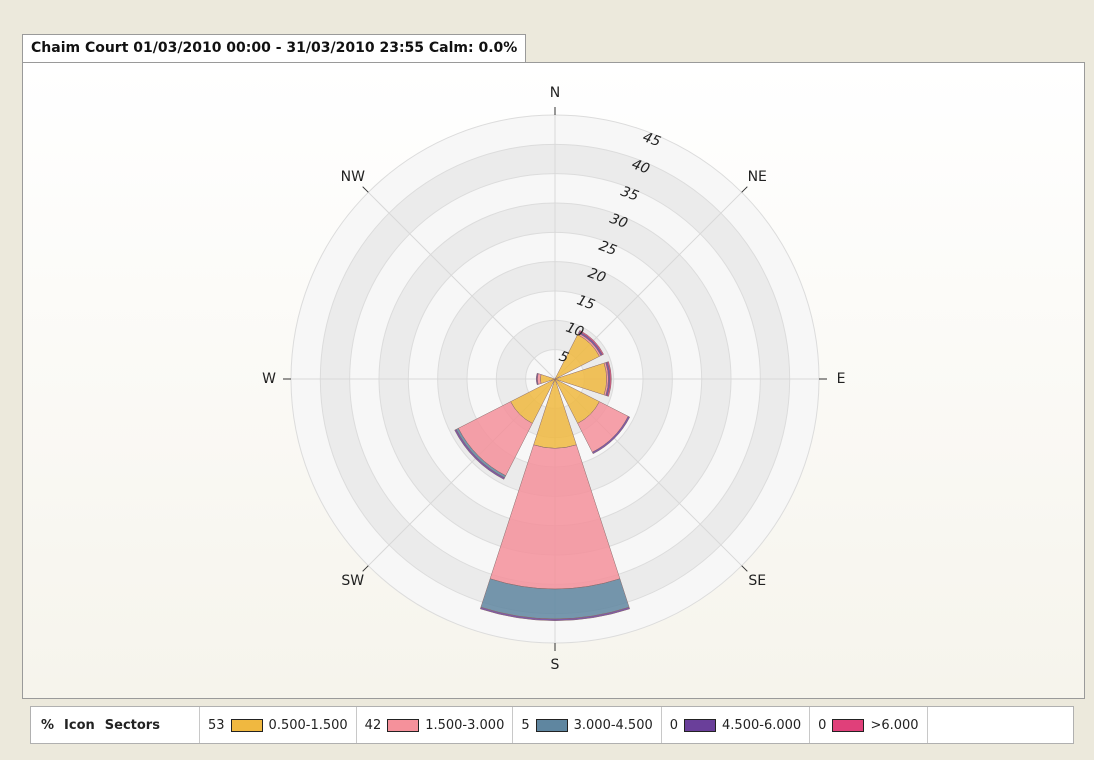  What do you see at coordinates (841, 379) in the screenshot?
I see `direction-label: E` at bounding box center [841, 379].